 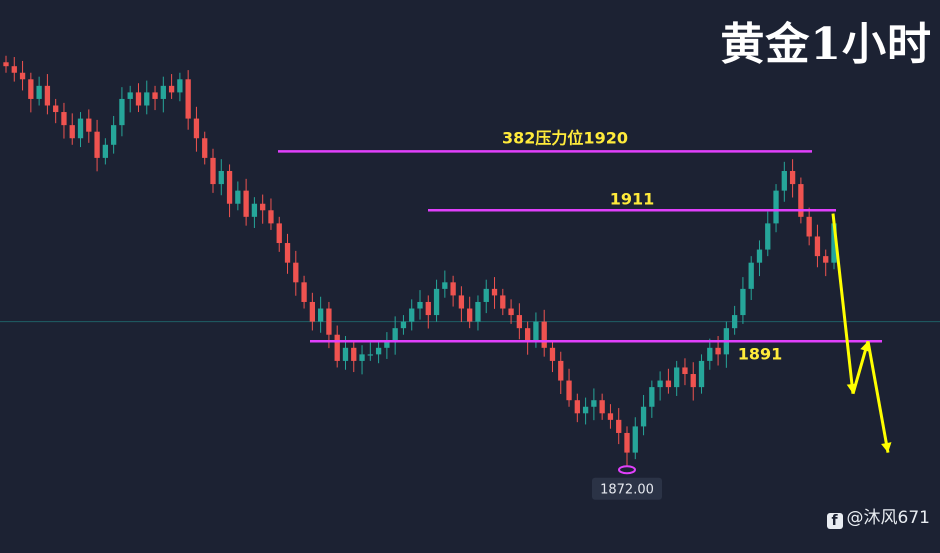 I want to click on forecast-arrows, so click(x=861, y=333).